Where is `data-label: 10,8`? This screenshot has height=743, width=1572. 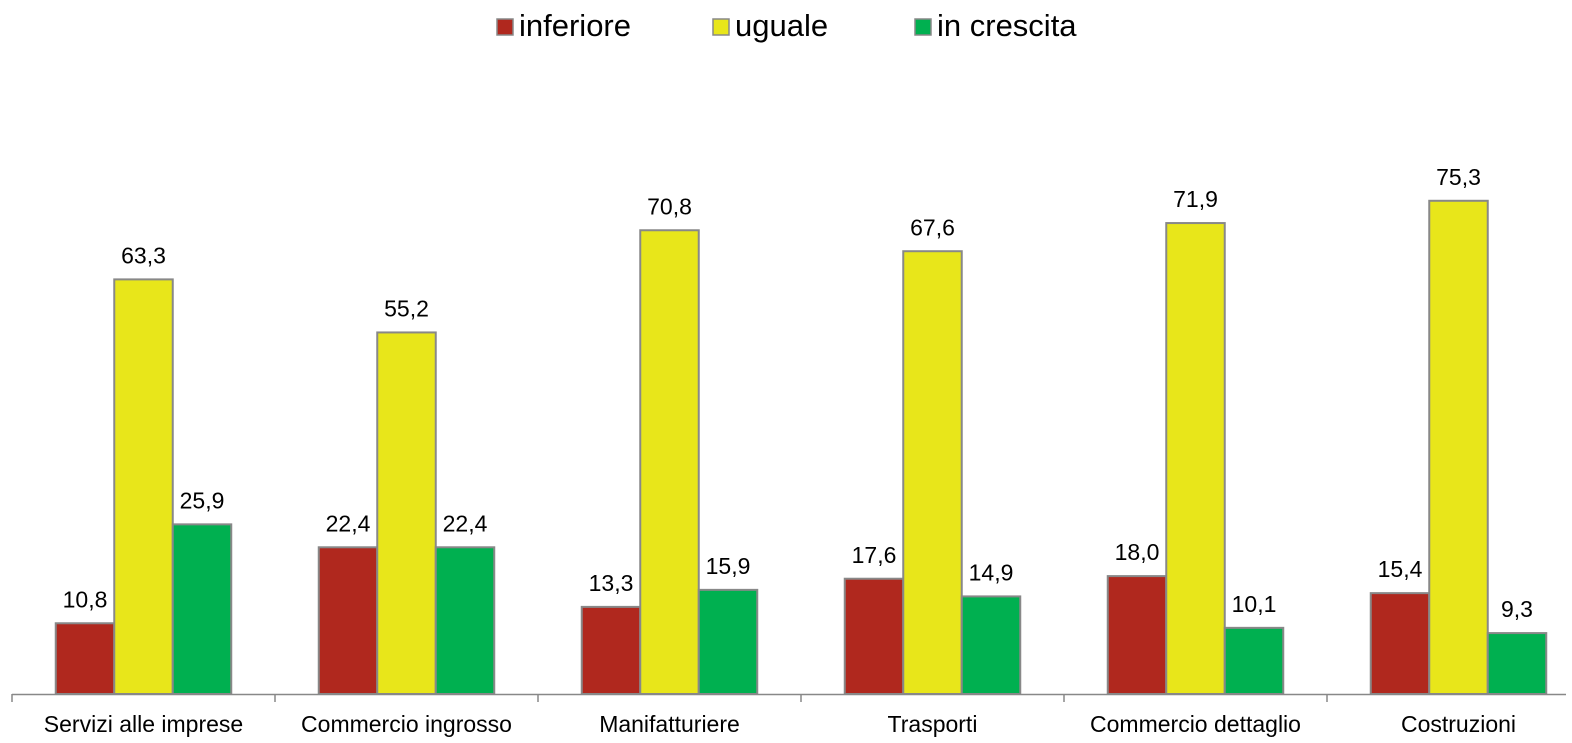 data-label: 10,8 is located at coordinates (85, 599).